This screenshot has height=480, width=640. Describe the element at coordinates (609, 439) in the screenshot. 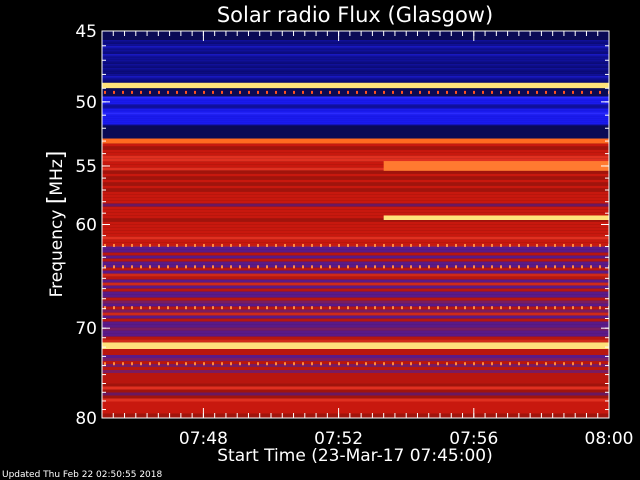

I see `x-tick-label: 08:00` at that location.